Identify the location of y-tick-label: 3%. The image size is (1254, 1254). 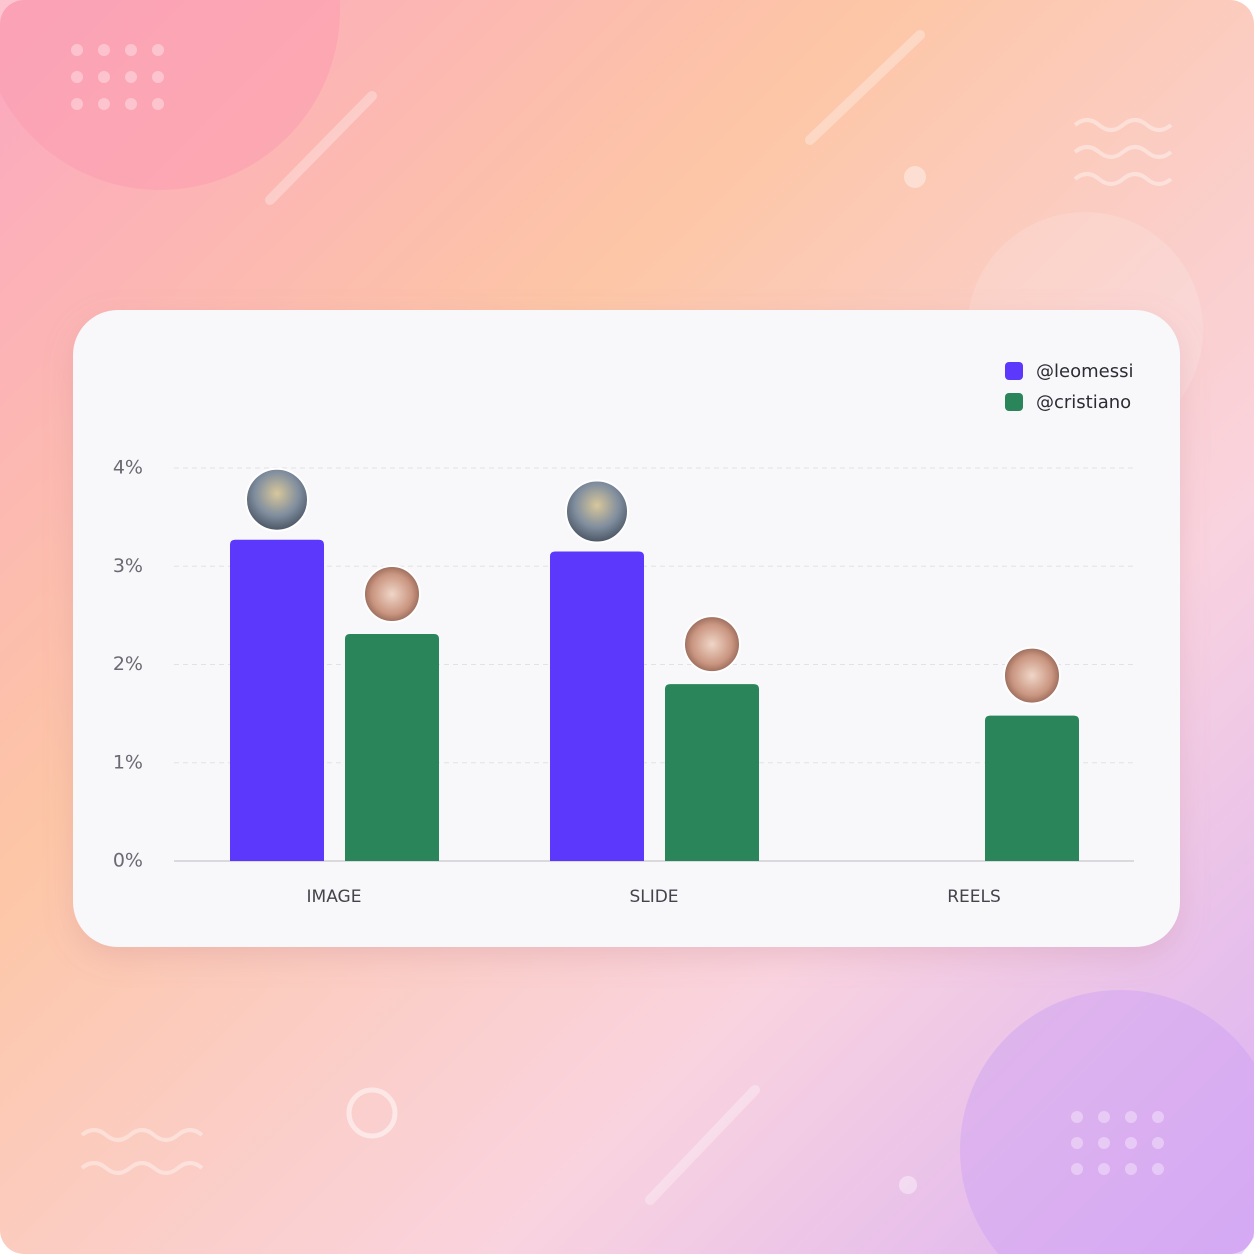
(128, 566).